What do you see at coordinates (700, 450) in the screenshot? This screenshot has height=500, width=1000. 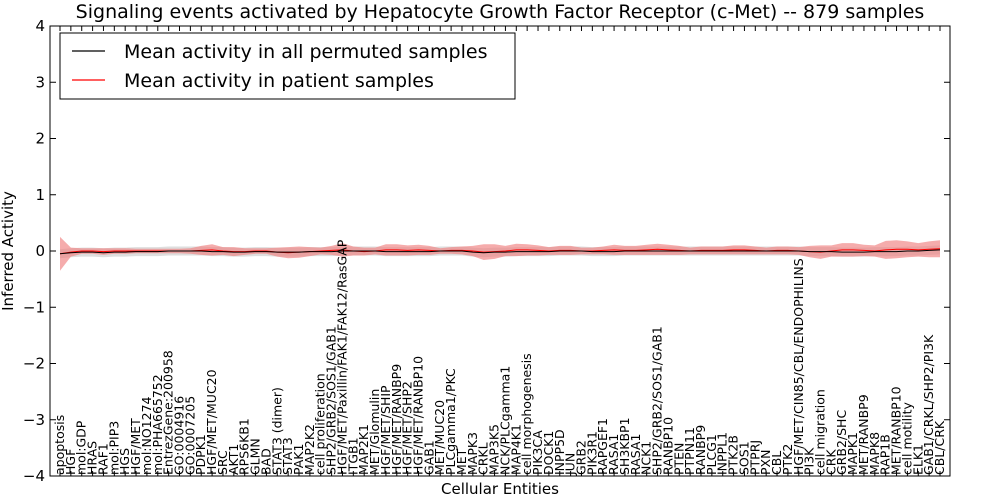 I see `category-label: RANBP9` at bounding box center [700, 450].